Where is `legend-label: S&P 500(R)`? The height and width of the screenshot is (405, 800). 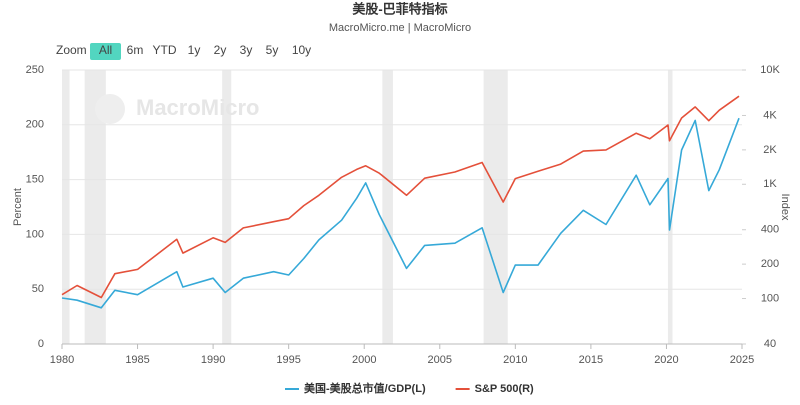
legend-label: S&P 500(R) is located at coordinates (504, 389).